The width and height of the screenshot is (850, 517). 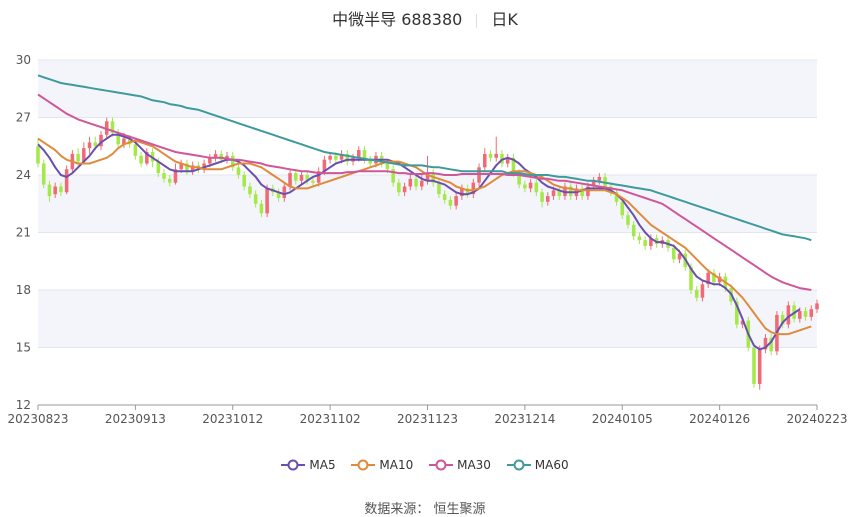 What do you see at coordinates (425, 18) in the screenshot?
I see `chart-title: 中微半导 688380 日K` at bounding box center [425, 18].